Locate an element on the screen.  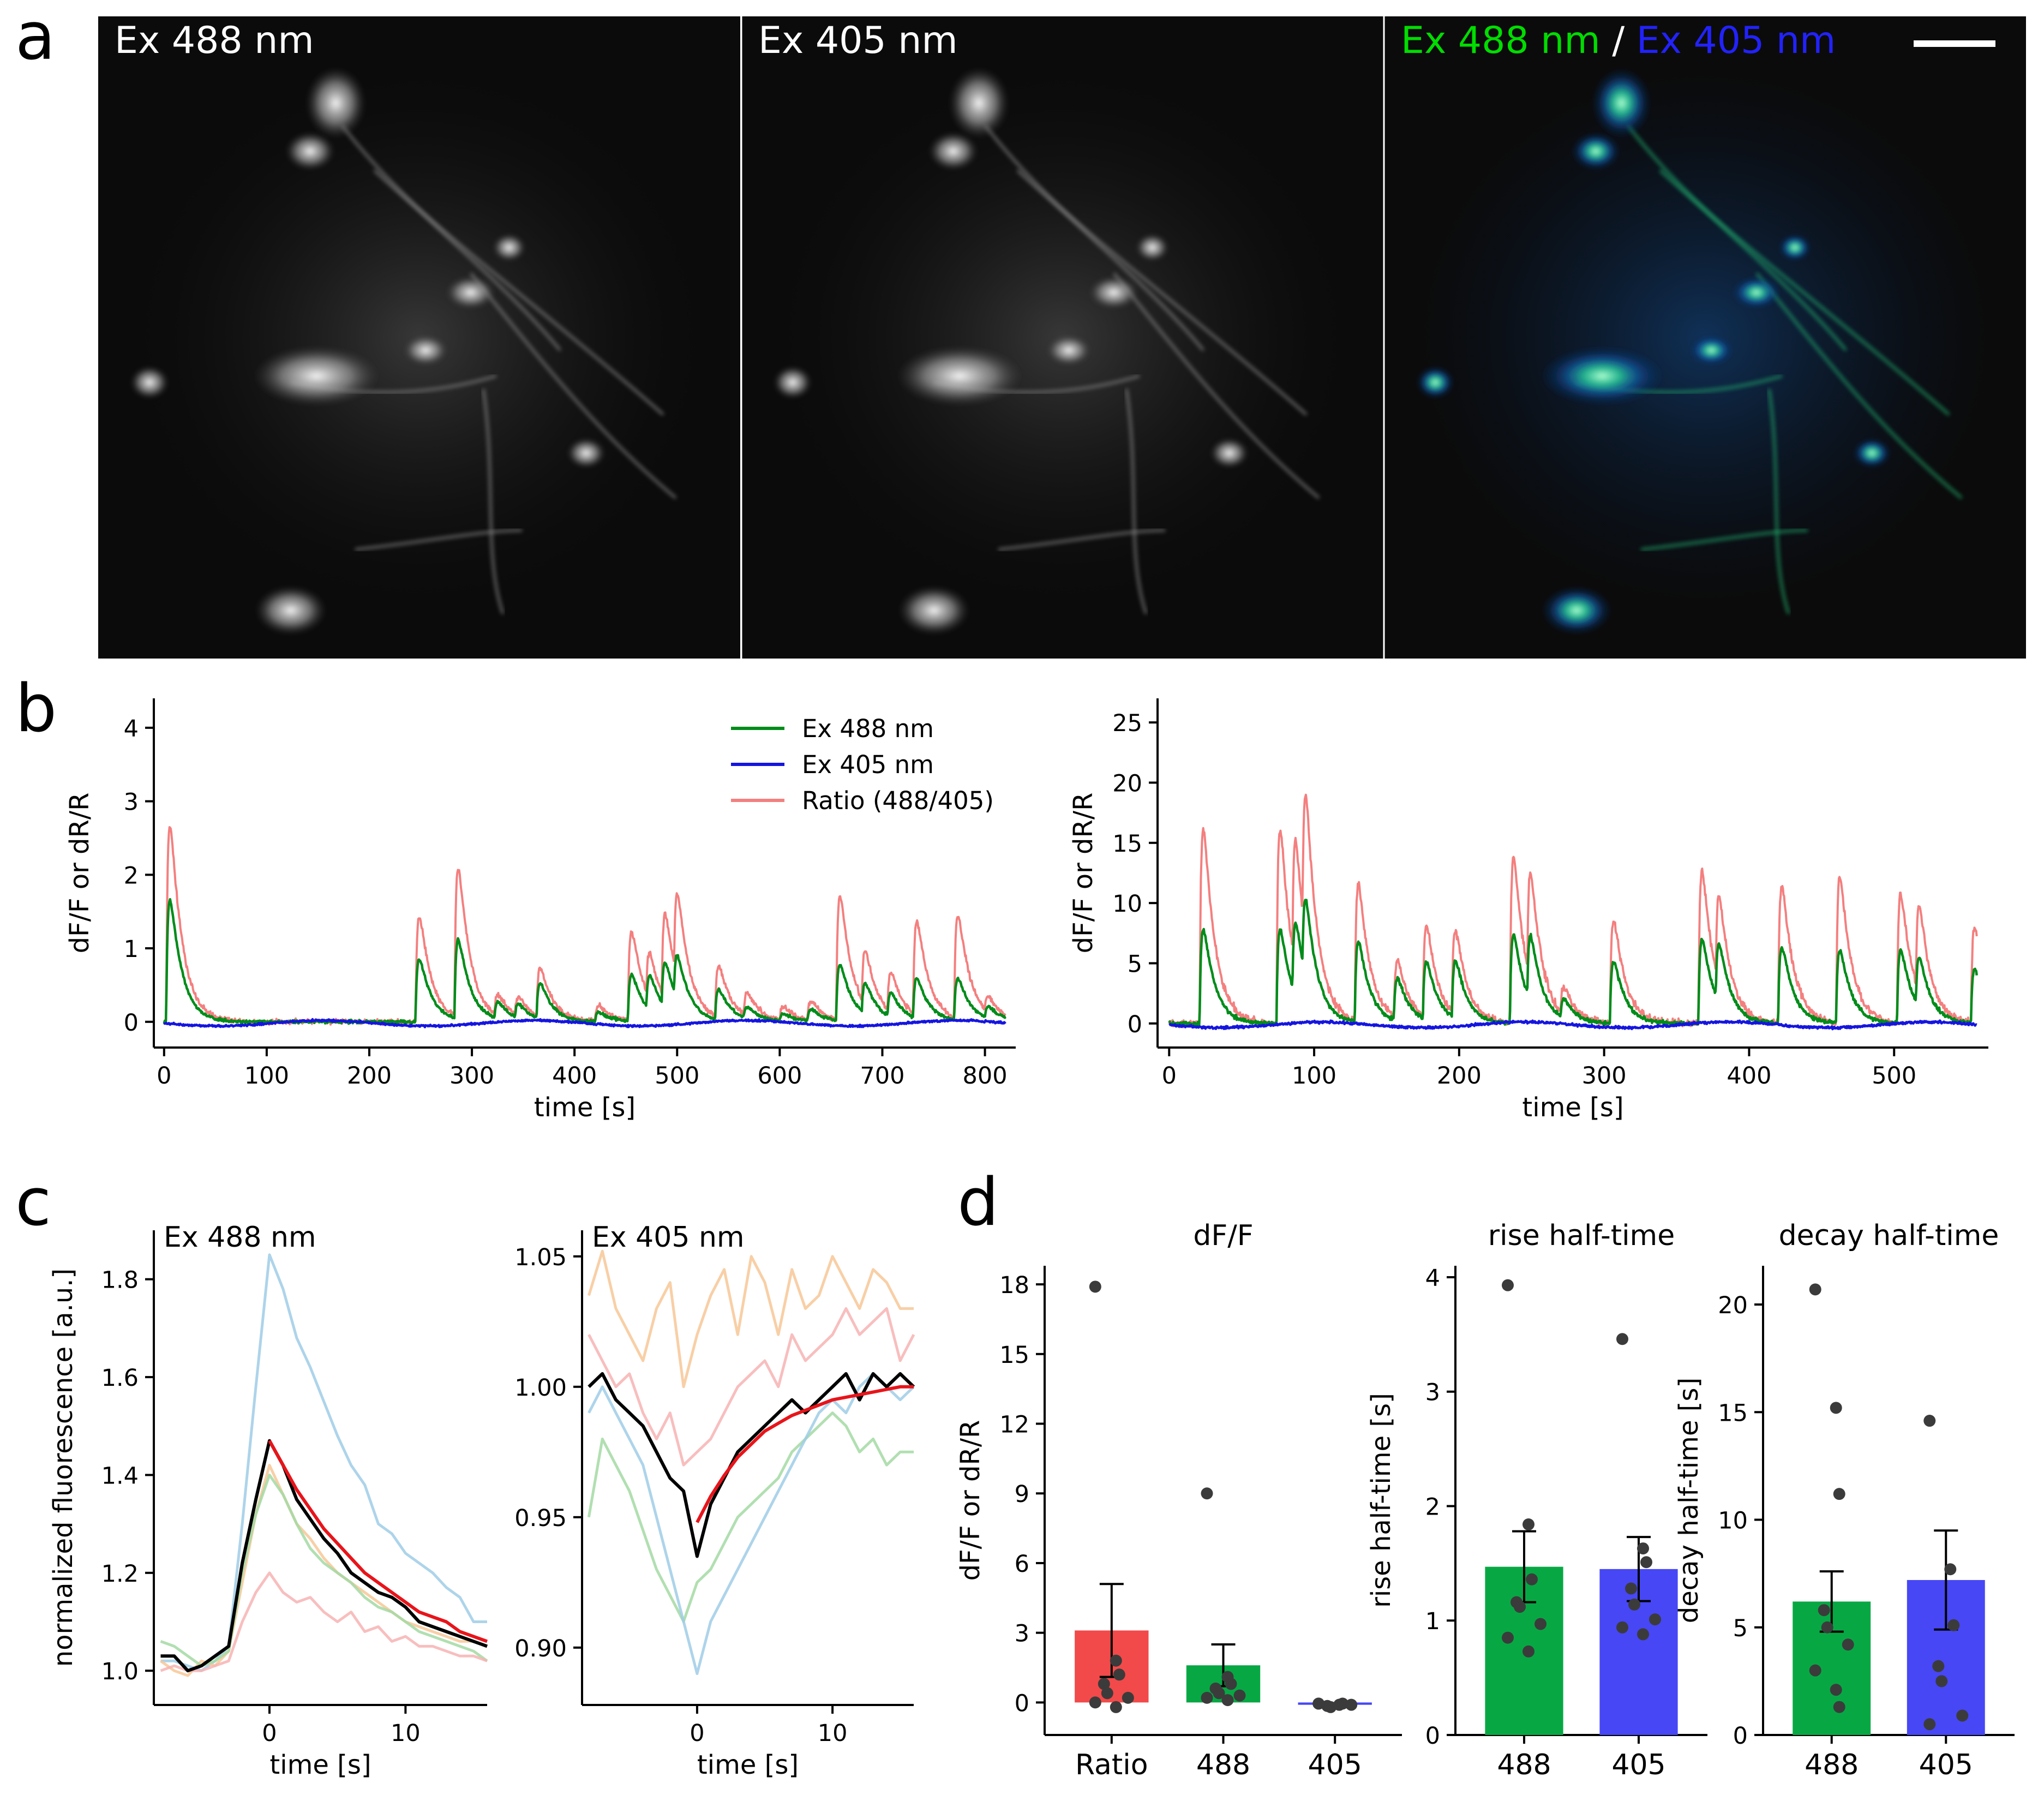
chart-d-dff: 0 3 6 9 12 15 18 dF/F or dR/R dF/F Ratio 488 405 is located at coordinates (1178, 1500).